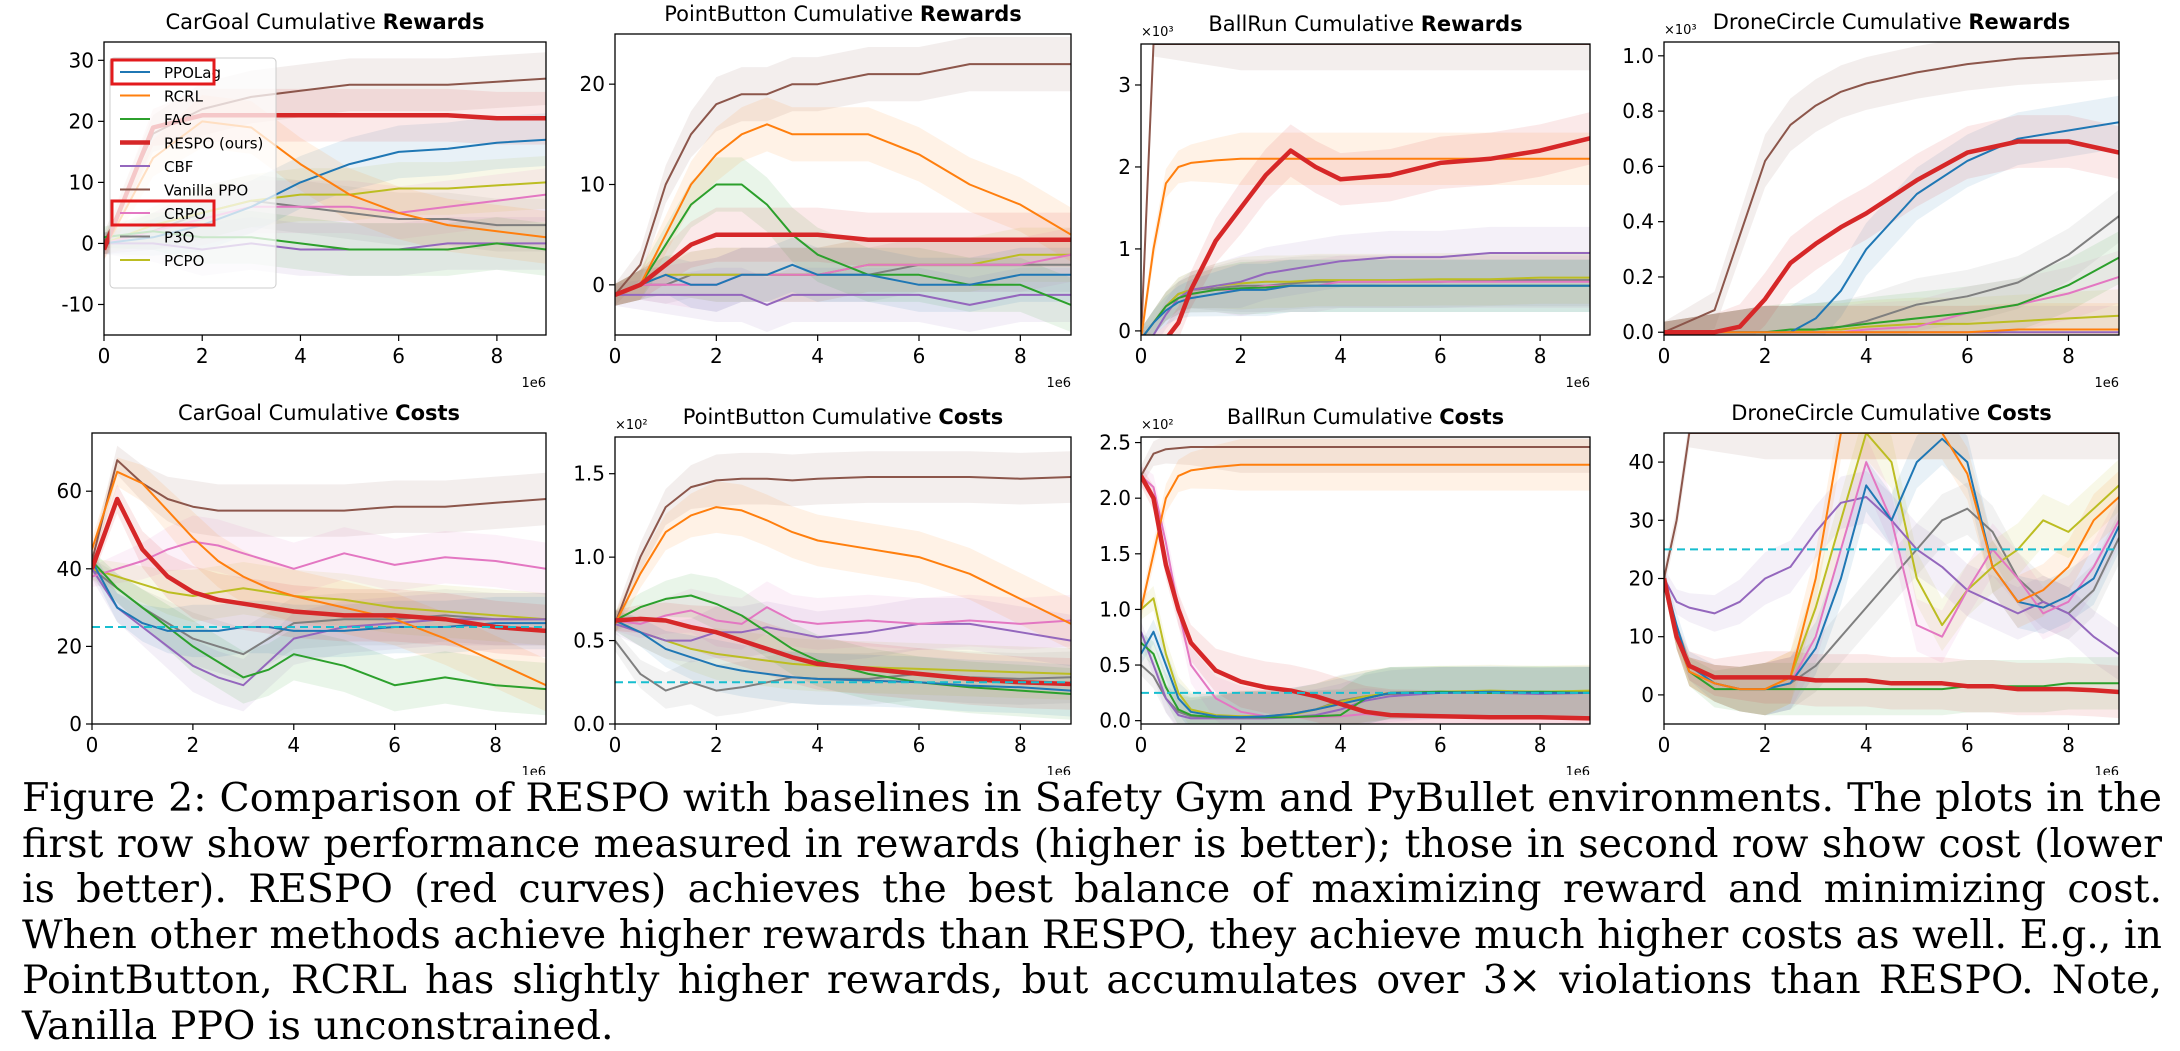 This screenshot has width=2180, height=1051. I want to click on chart-title: DroneCircle Cumulative Costs, so click(1891, 413).